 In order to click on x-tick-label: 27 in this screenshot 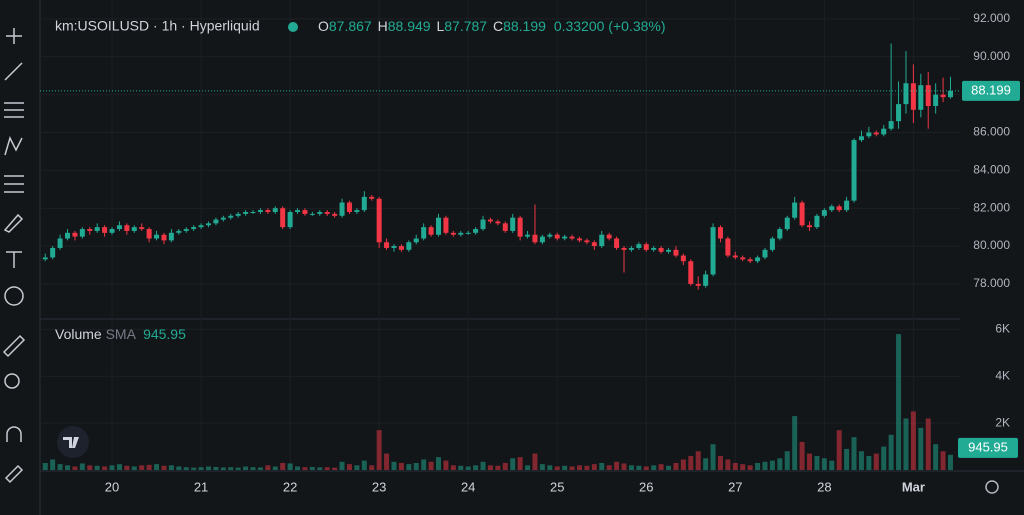, I will do `click(735, 486)`.